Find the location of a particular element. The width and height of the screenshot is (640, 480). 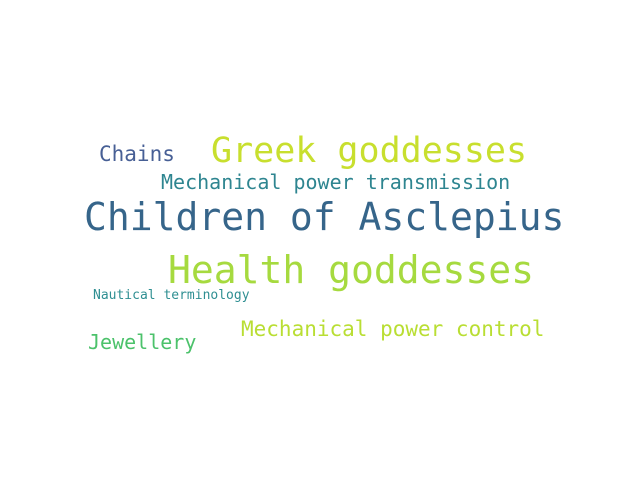

word-nautical-terminology: Nautical terminology is located at coordinates (171, 295).